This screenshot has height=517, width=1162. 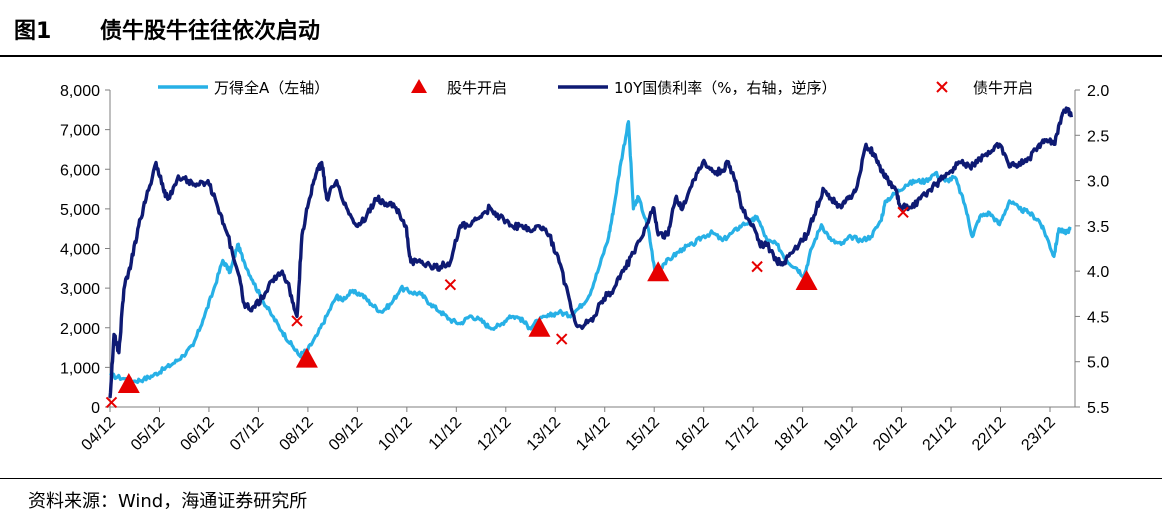 I want to click on left-tick-label: 2,000, so click(x=80, y=329).